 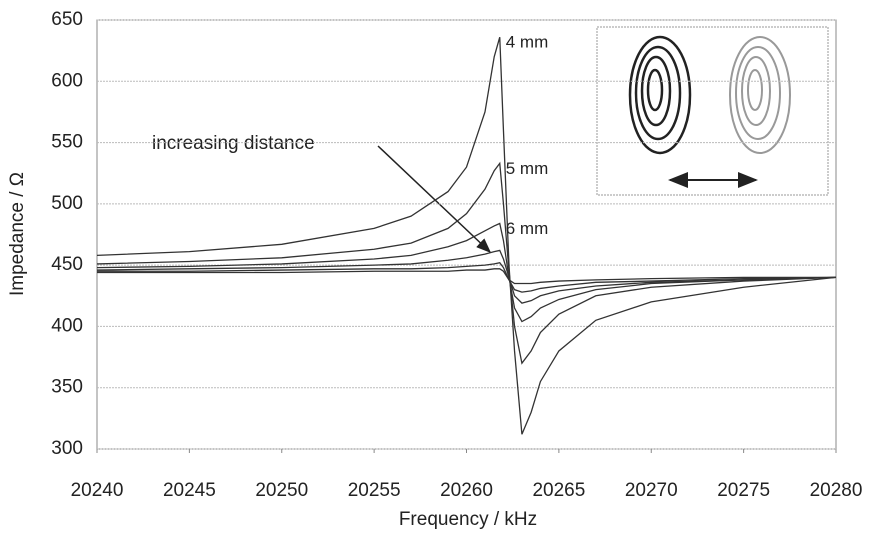 I want to click on x-axis-title: Frequency / kHz, so click(x=468, y=519).